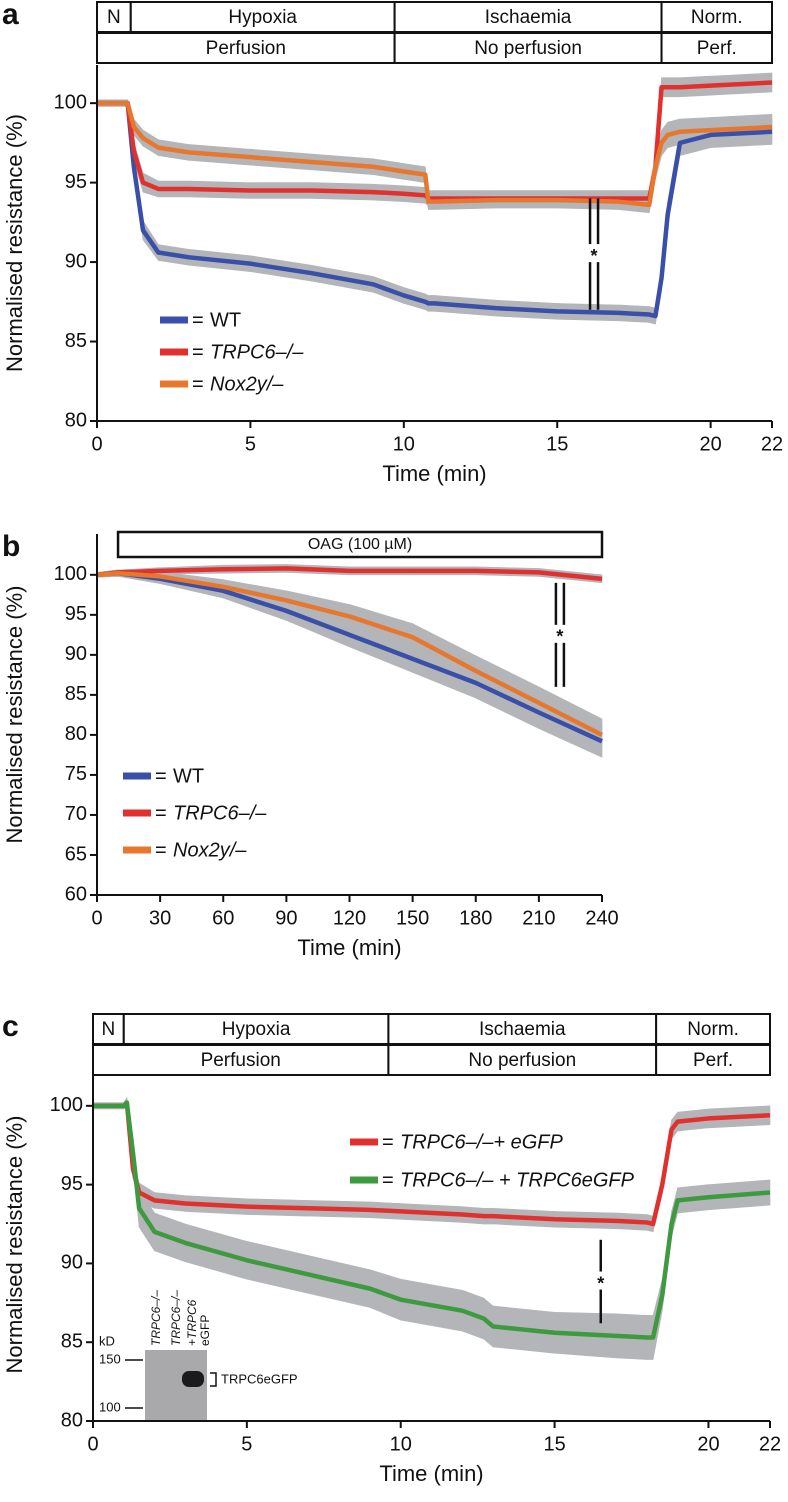 Image resolution: width=788 pixels, height=1502 pixels. Describe the element at coordinates (601, 918) in the screenshot. I see `x-tick-label: 240` at that location.